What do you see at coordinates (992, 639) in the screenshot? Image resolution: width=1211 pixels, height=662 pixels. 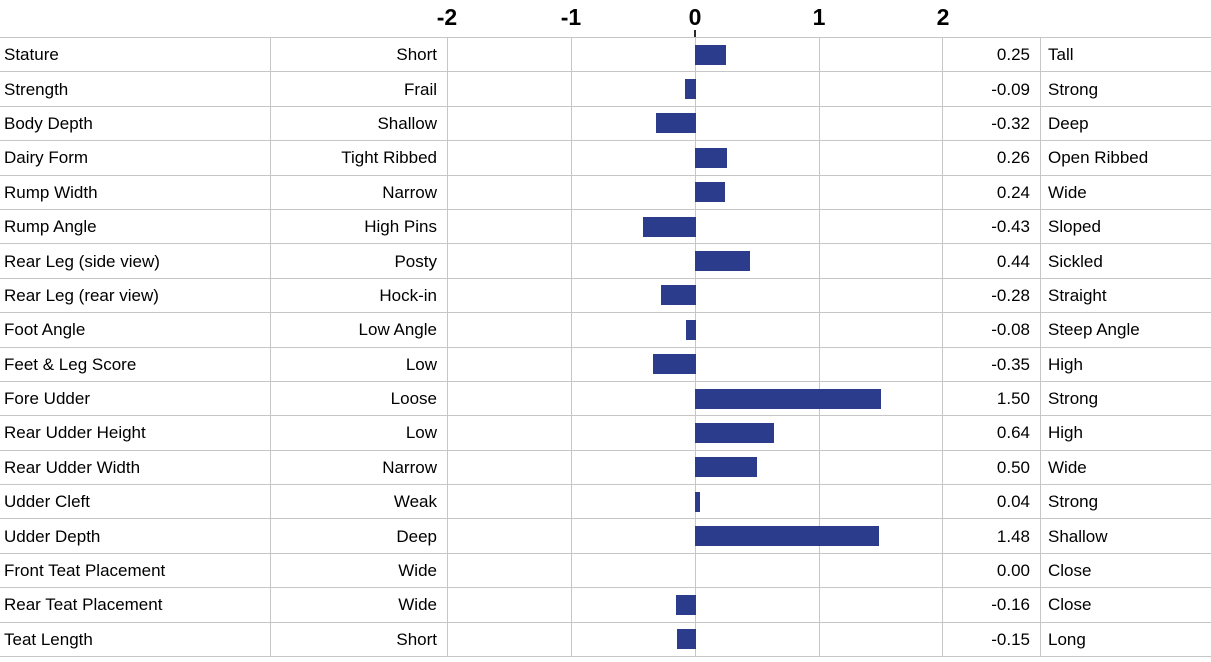 I see `sta-value-cell: -0.15` at bounding box center [992, 639].